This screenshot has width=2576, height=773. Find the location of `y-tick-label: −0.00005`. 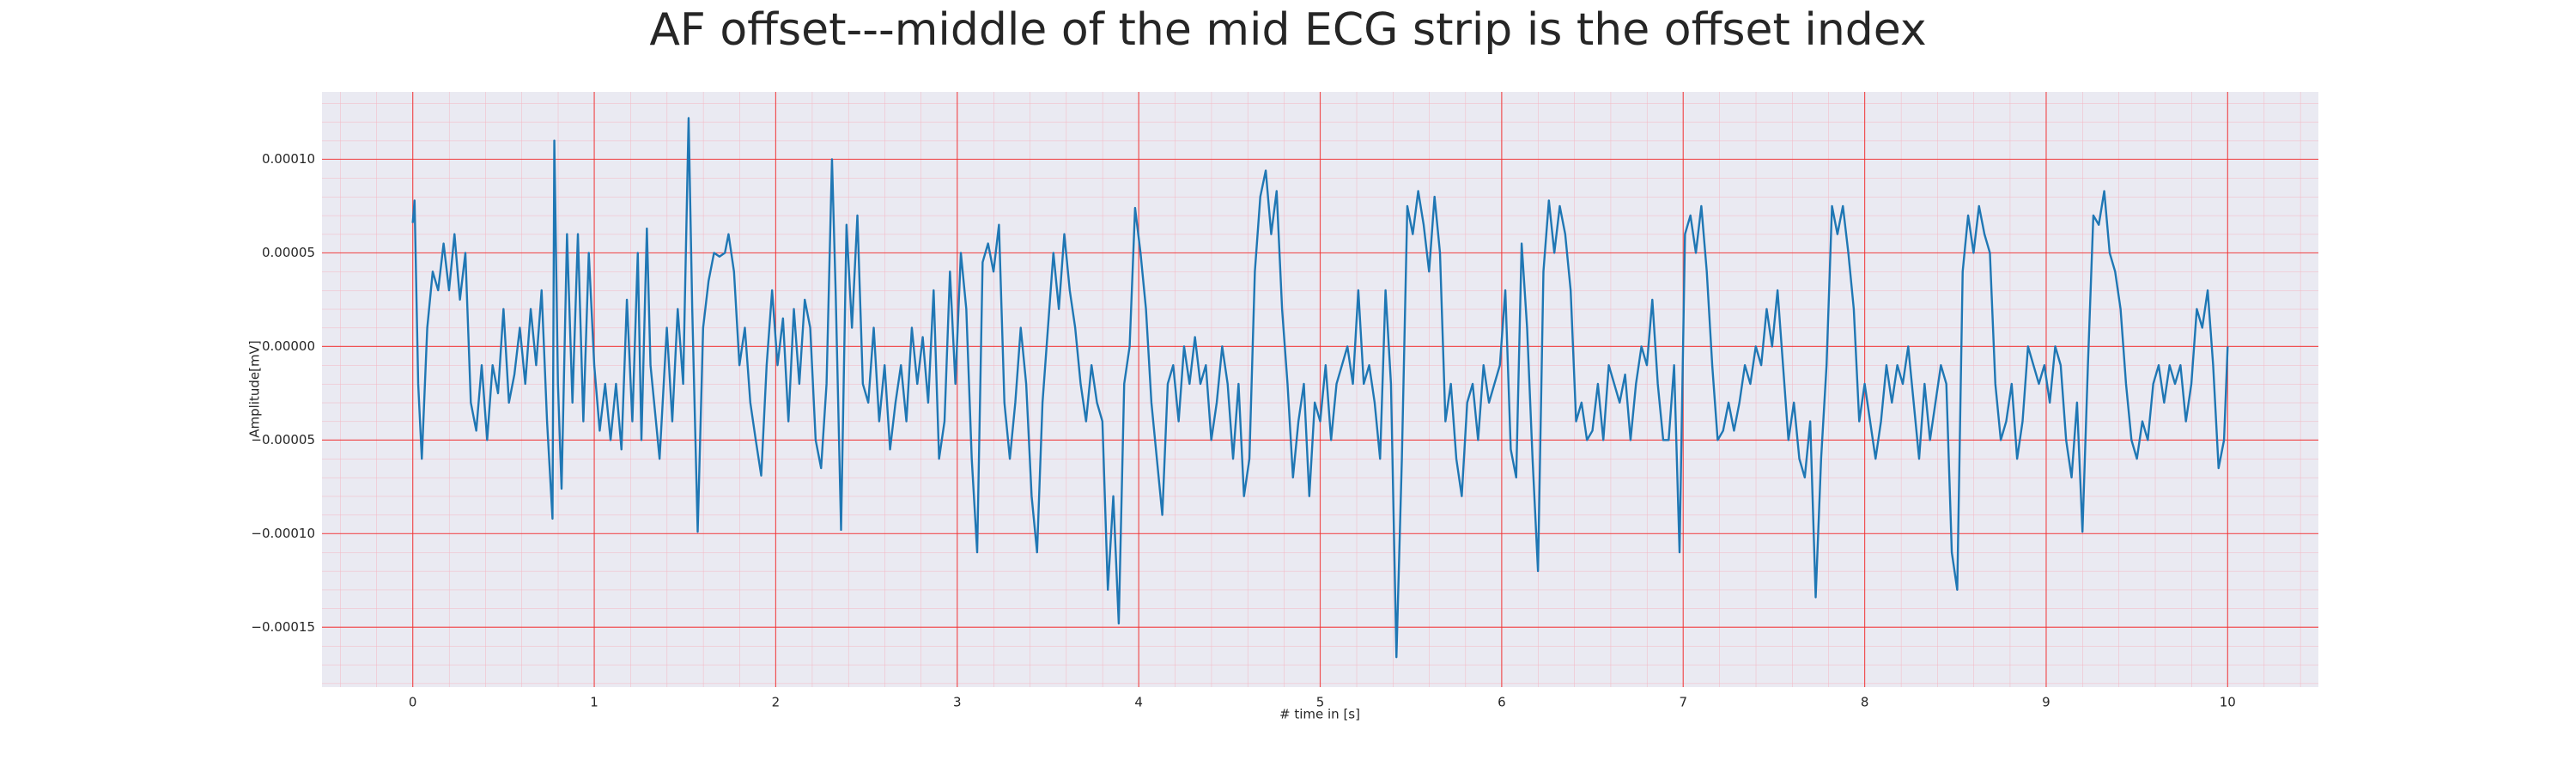

y-tick-label: −0.00005 is located at coordinates (283, 439).